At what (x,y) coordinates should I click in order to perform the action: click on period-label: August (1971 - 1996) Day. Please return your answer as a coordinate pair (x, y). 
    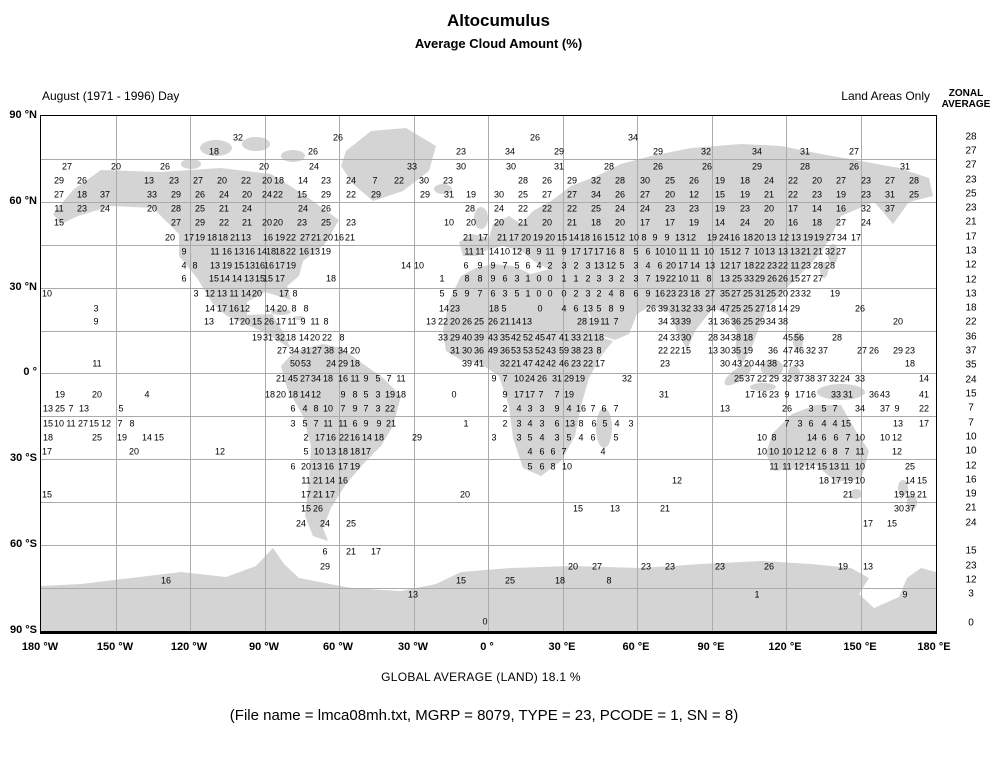
    Looking at the image, I should click on (111, 96).